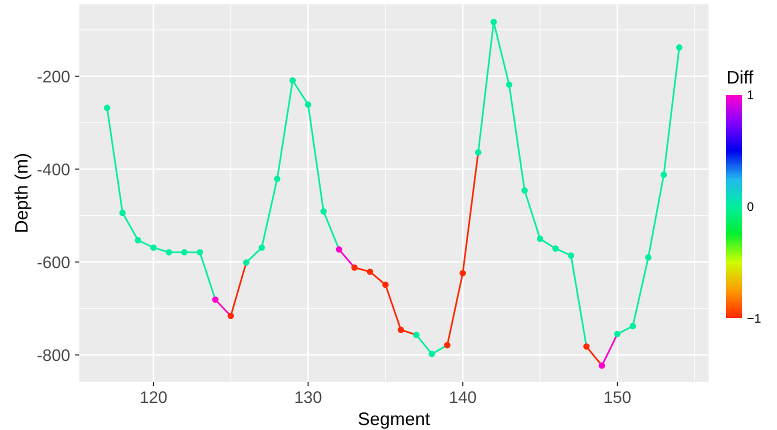 This screenshot has height=430, width=777. Describe the element at coordinates (617, 397) in the screenshot. I see `x-tick-label: 150` at that location.